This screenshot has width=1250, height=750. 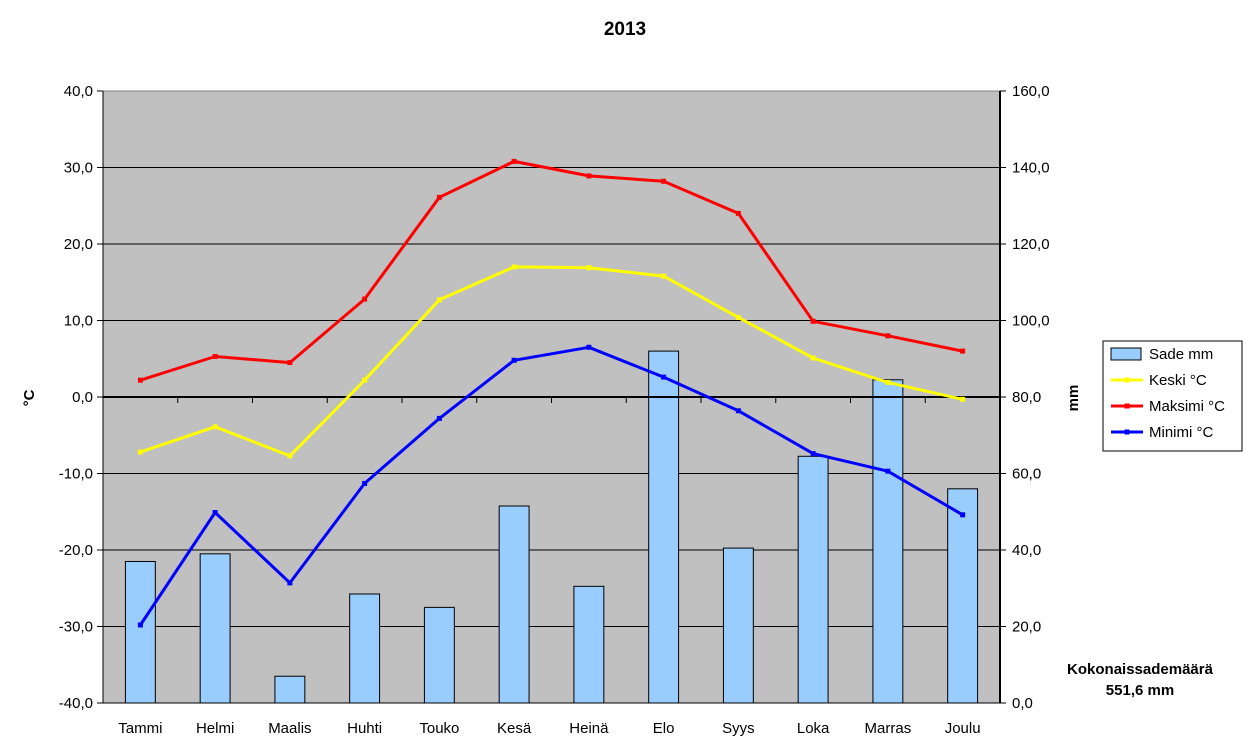 What do you see at coordinates (1026, 474) in the screenshot?
I see `y-right-tick-label: 60,0` at bounding box center [1026, 474].